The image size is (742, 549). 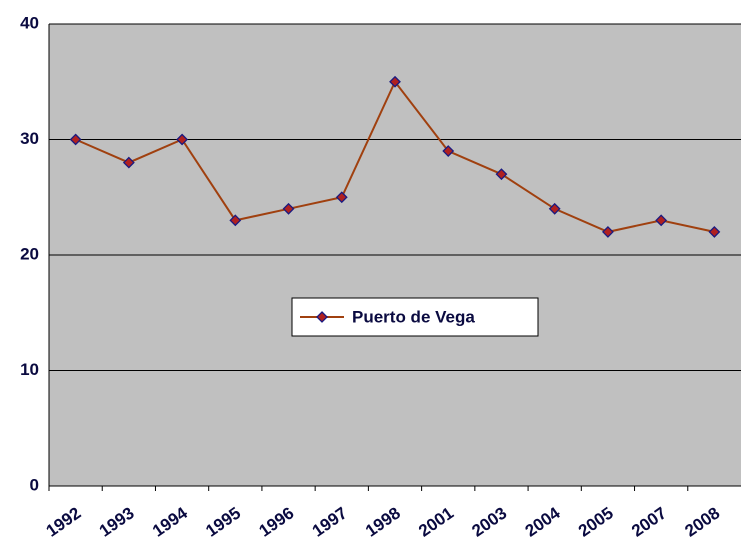 I want to click on x-tick-label: 1993, so click(x=117, y=521).